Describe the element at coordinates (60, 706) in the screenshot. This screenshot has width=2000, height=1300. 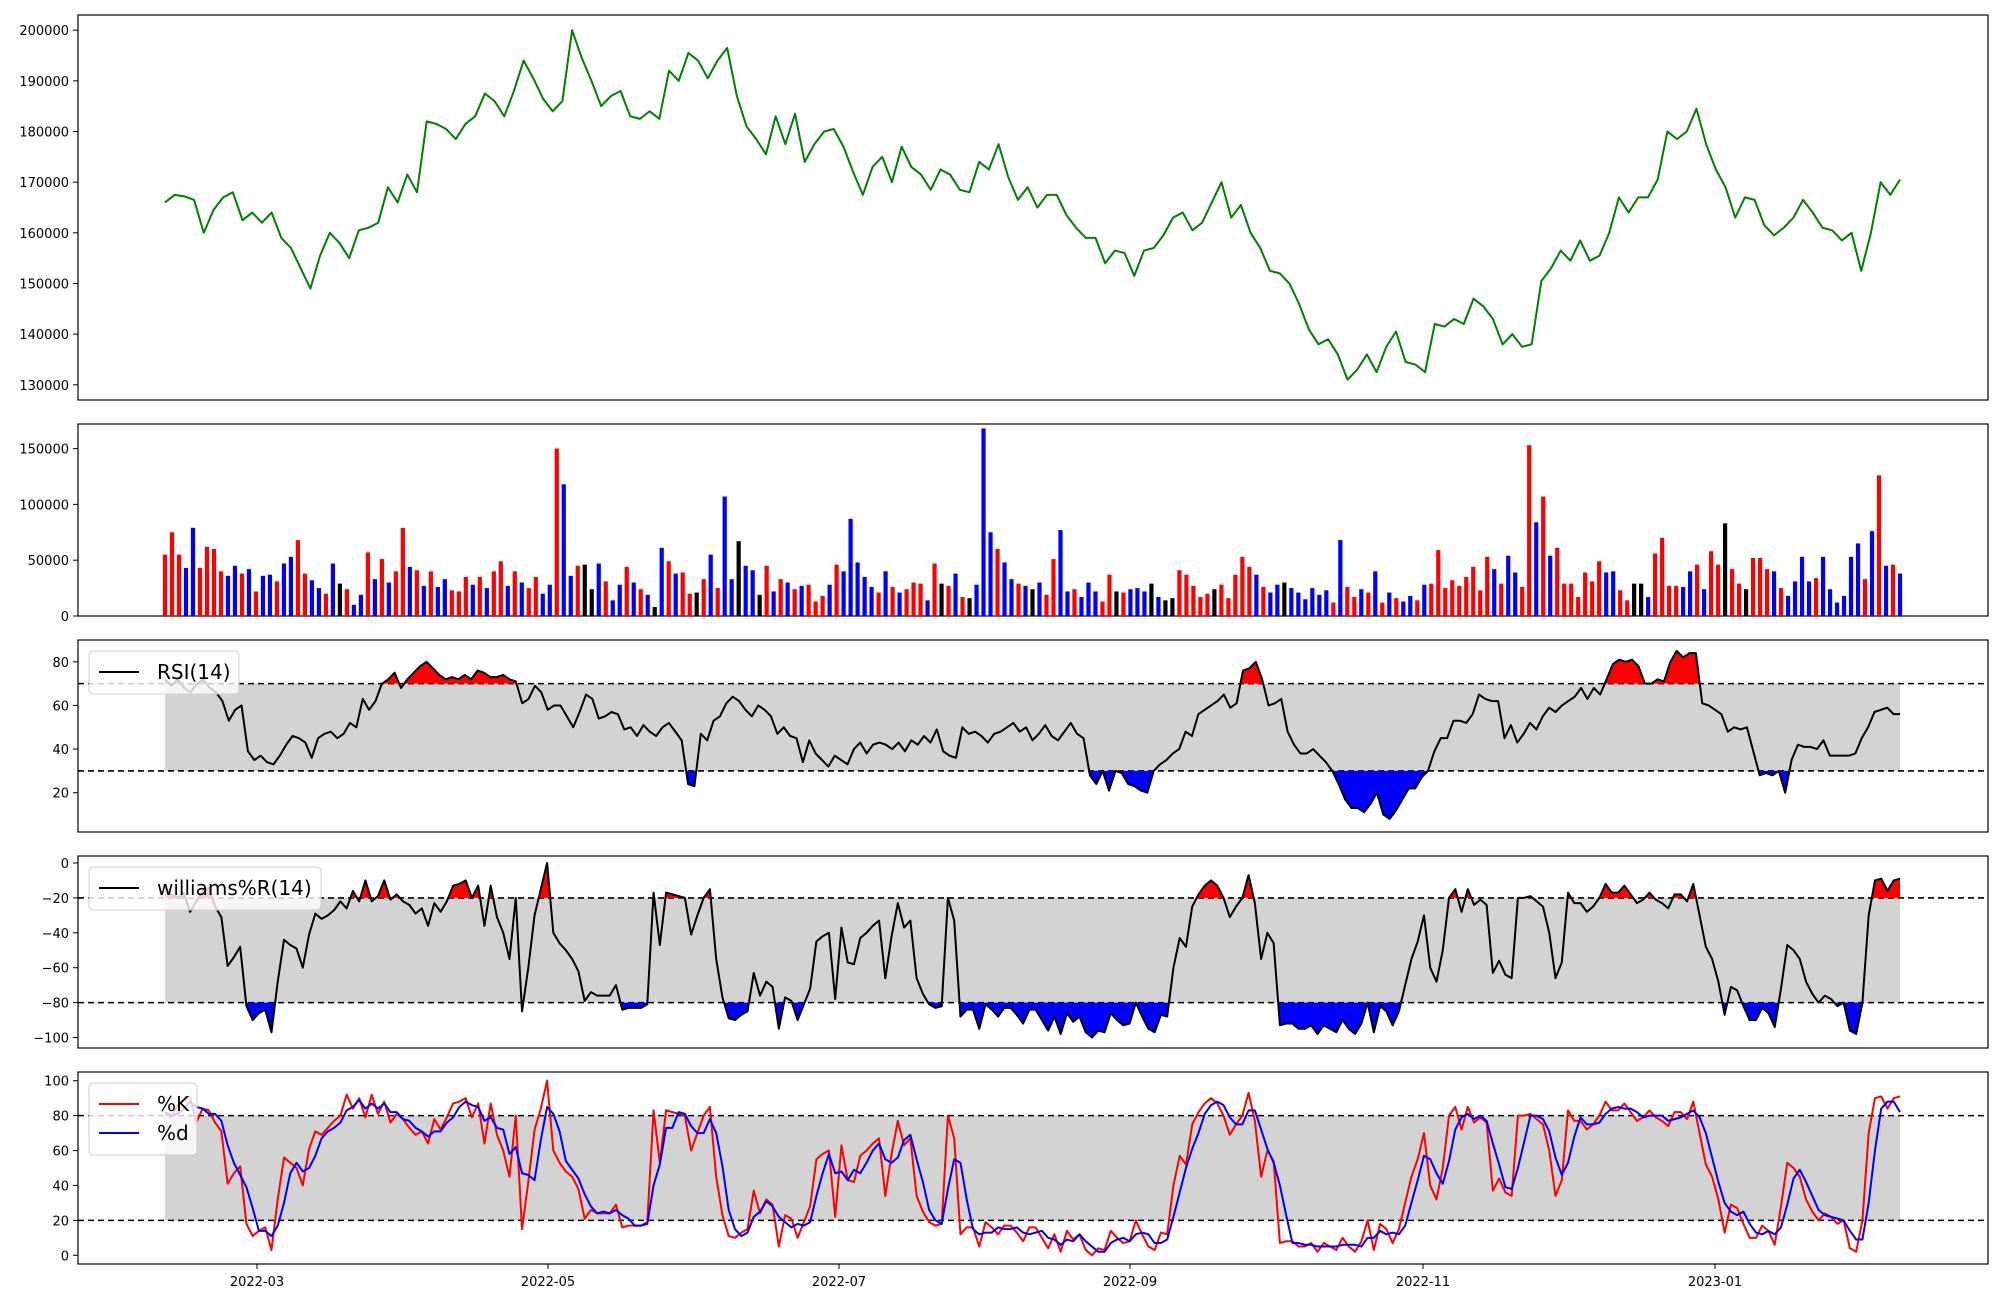
I see `y-tick-label: 60` at that location.